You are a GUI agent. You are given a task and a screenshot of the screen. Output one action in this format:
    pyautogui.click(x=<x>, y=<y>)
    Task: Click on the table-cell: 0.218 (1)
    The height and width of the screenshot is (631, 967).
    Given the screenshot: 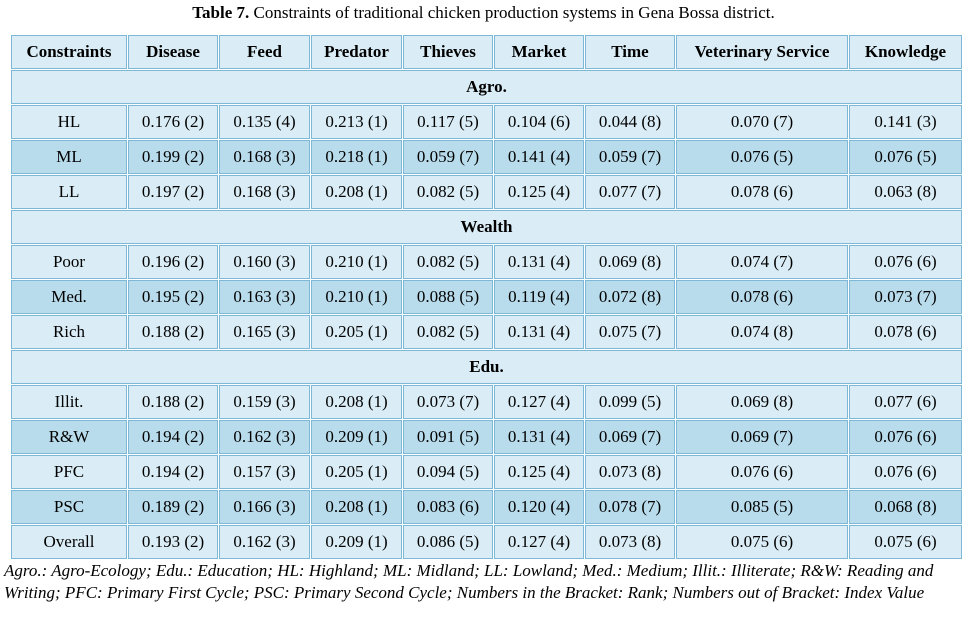 What is the action you would take?
    pyautogui.click(x=356, y=157)
    